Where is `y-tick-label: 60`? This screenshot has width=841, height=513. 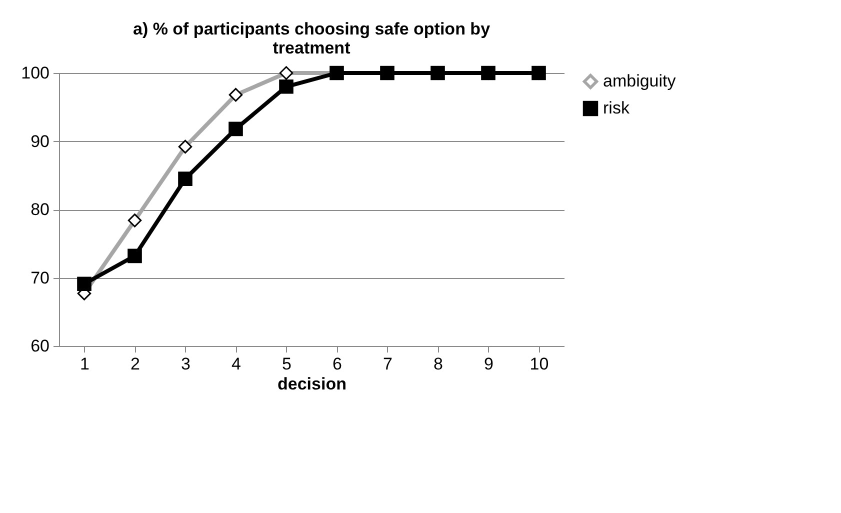 y-tick-label: 60 is located at coordinates (40, 346).